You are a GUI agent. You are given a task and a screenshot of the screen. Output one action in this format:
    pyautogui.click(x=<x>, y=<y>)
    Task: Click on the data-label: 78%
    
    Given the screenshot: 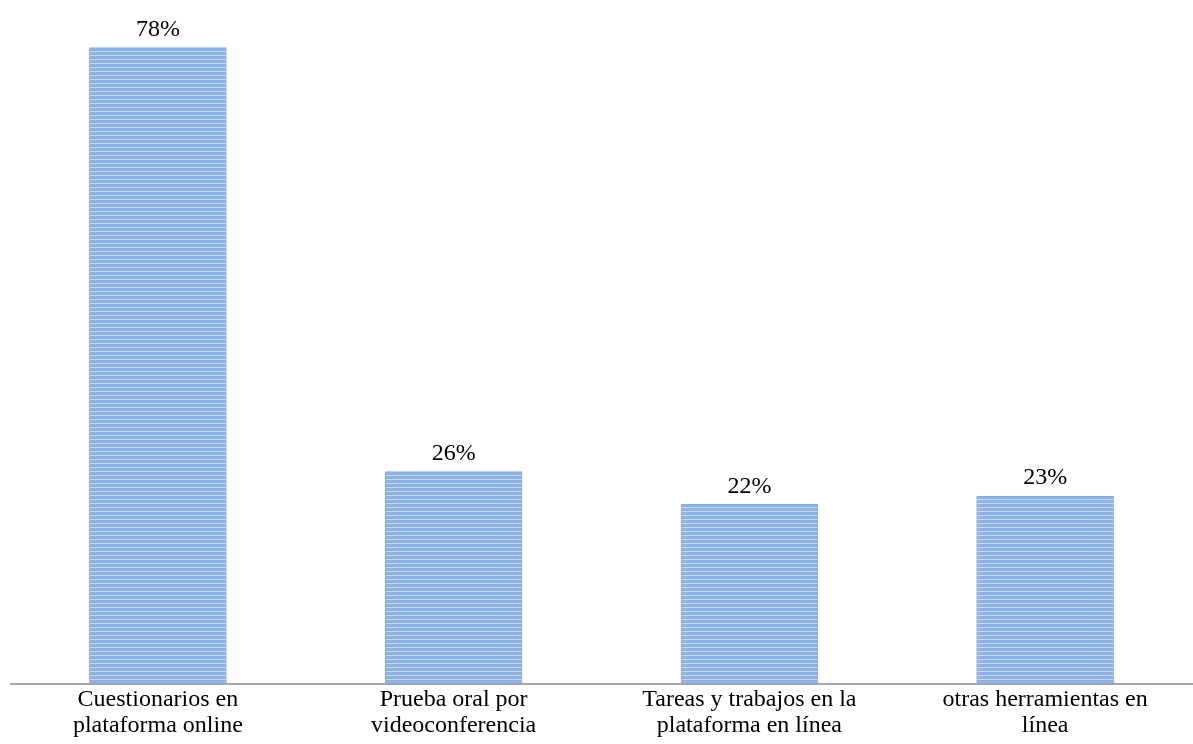 What is the action you would take?
    pyautogui.click(x=157, y=28)
    